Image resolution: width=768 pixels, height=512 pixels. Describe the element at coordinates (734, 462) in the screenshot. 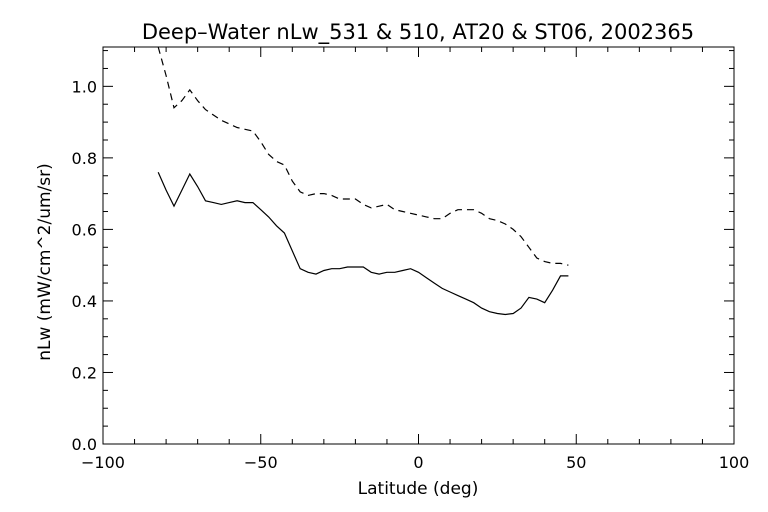

I see `x-tick-label: 100` at that location.